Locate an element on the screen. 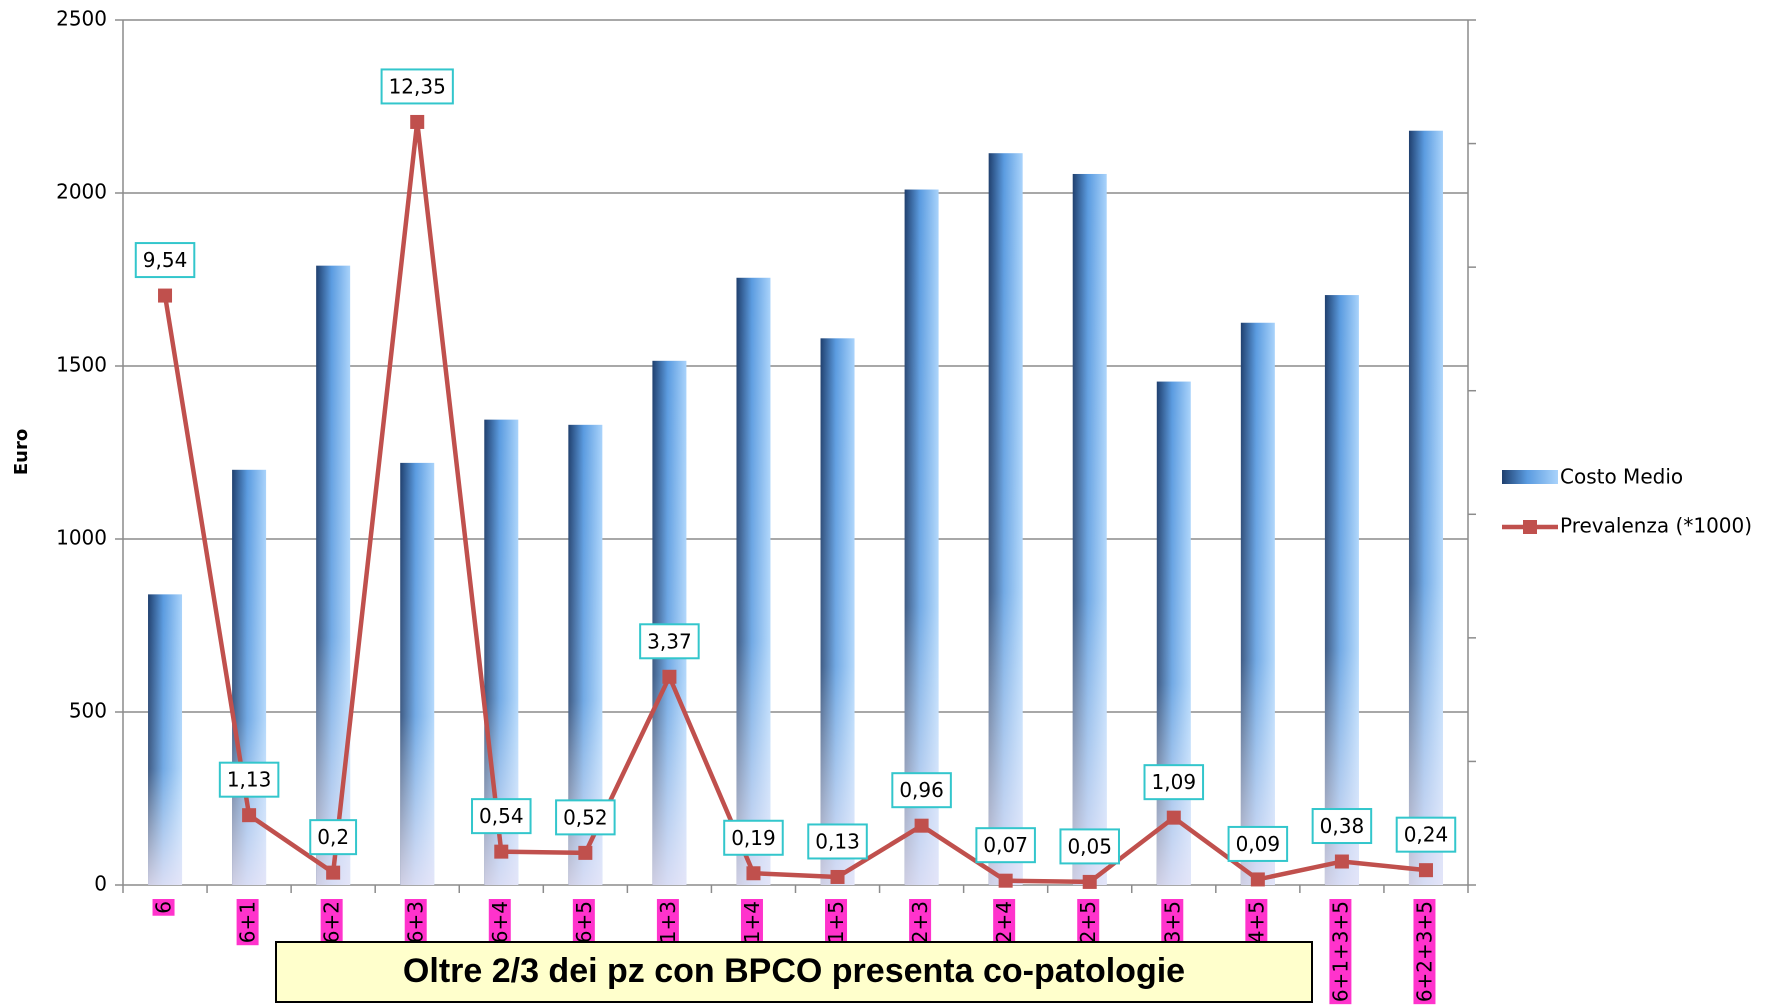  value-label: 0,38 is located at coordinates (1342, 826).